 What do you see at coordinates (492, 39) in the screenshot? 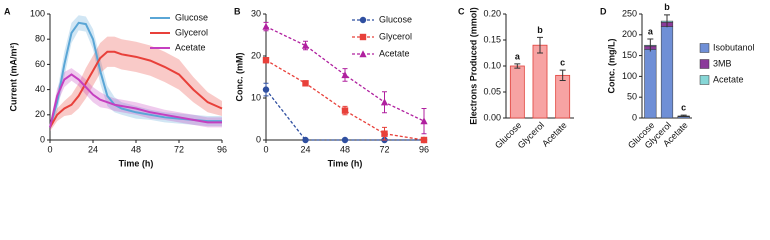
I see `y-tick-label: 0.15` at bounding box center [492, 39].